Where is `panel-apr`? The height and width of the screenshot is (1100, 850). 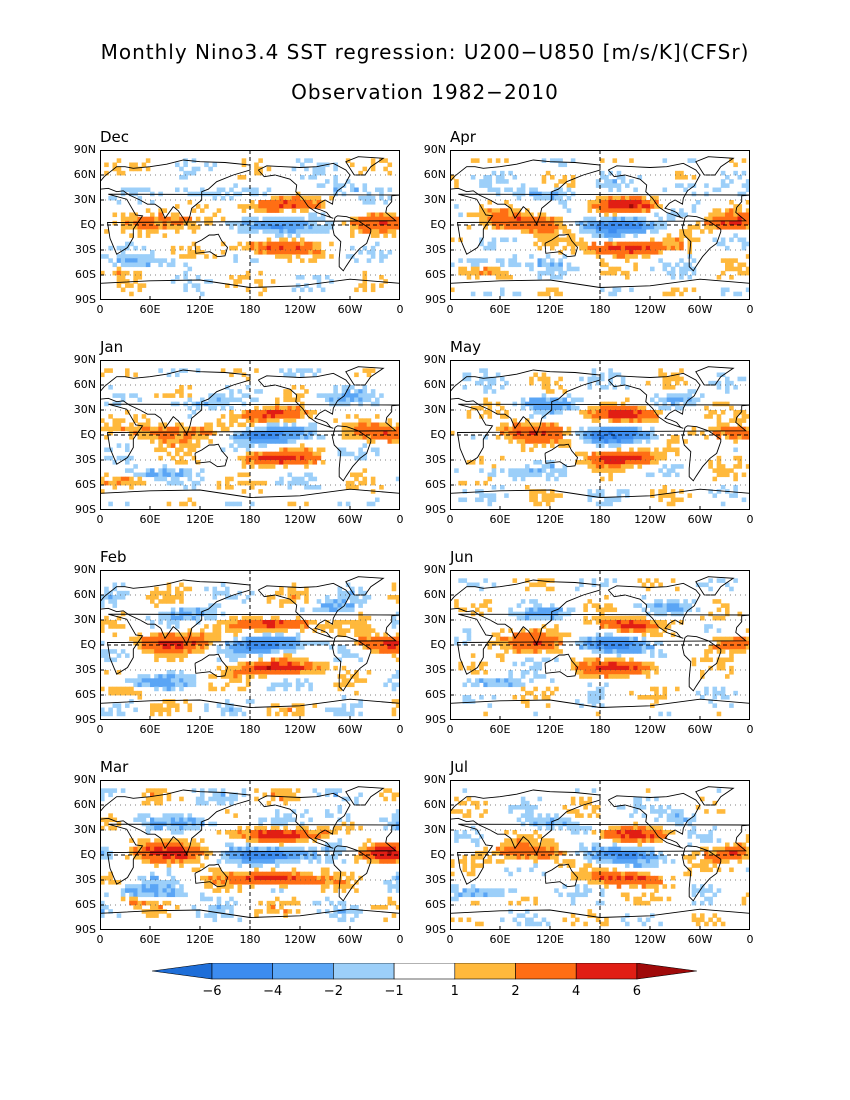 panel-apr is located at coordinates (600, 225).